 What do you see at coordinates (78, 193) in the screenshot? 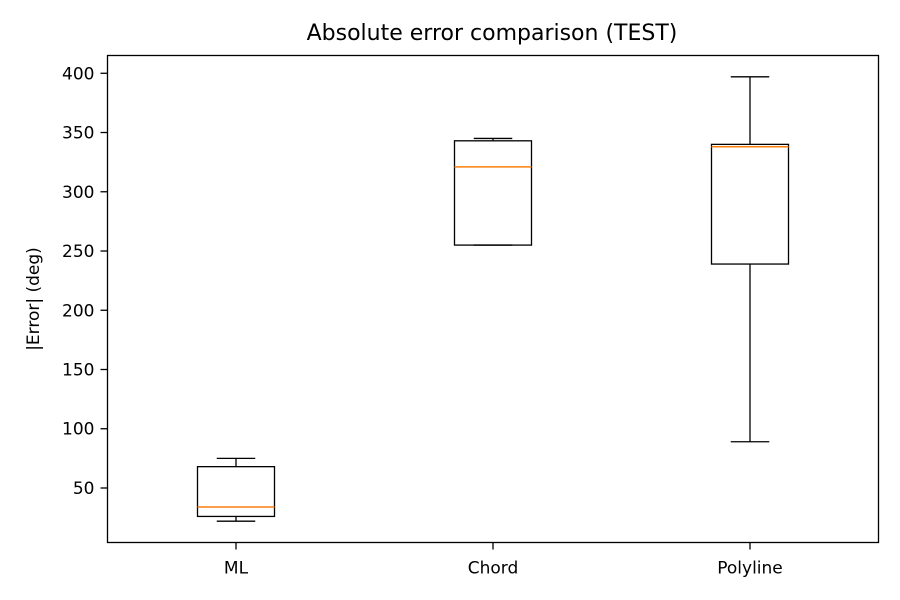
I see `y-tick-label: 300` at bounding box center [78, 193].